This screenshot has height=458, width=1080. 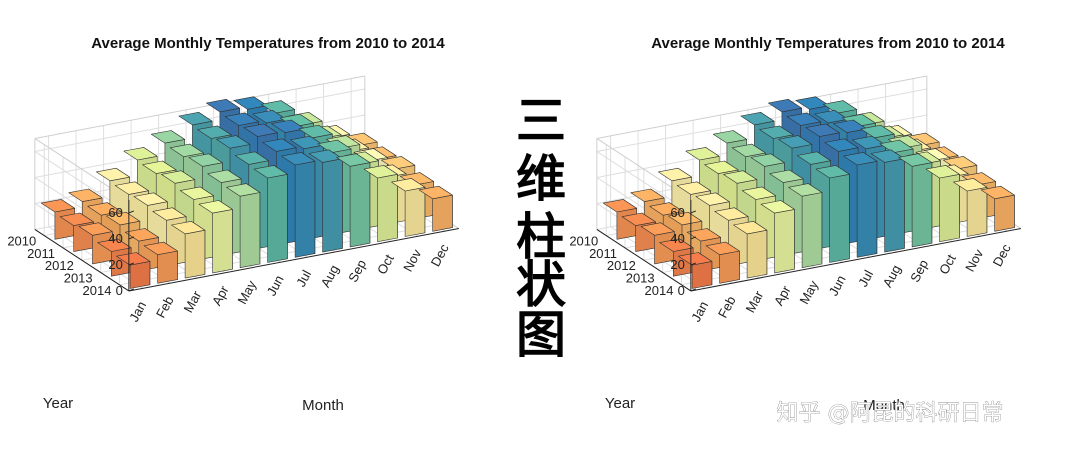 What do you see at coordinates (541, 120) in the screenshot?
I see `banner-char-1: 三` at bounding box center [541, 120].